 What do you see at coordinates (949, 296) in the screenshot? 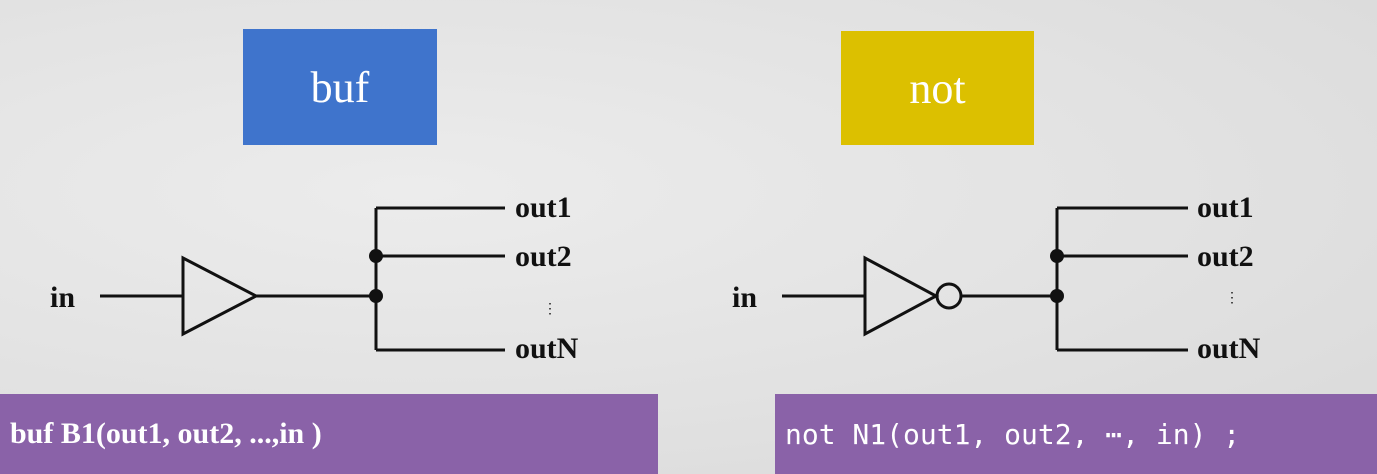
I see `not-inversion-bubble` at bounding box center [949, 296].